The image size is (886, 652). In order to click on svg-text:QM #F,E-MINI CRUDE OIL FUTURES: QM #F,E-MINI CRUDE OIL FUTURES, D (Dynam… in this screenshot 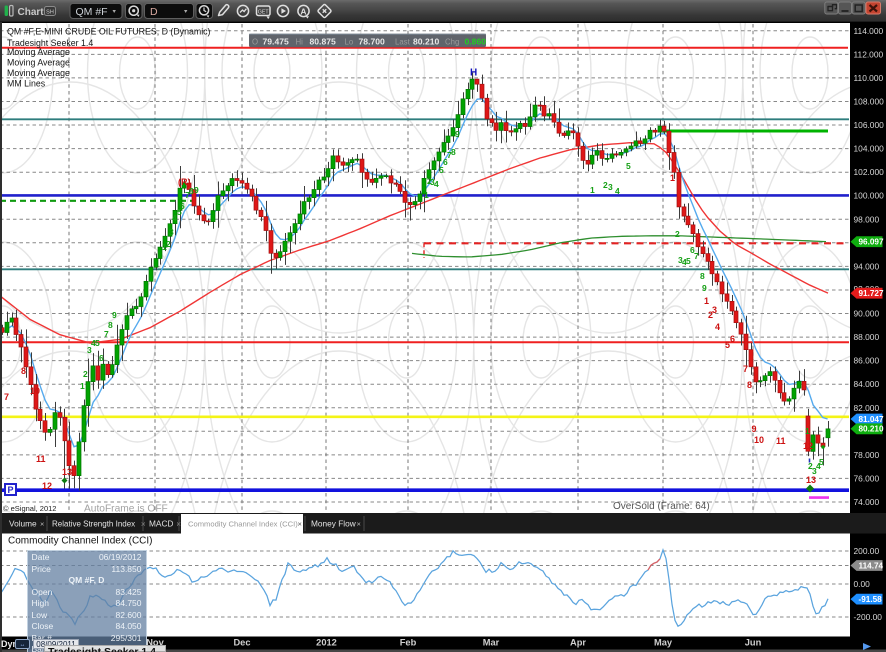, I will do `click(109, 31)`.